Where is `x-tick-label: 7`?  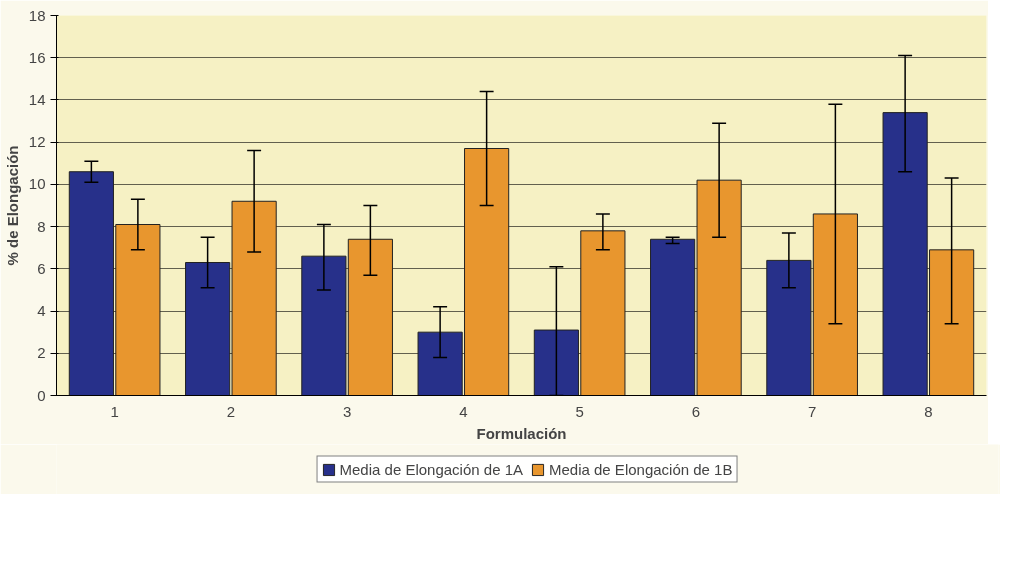 x-tick-label: 7 is located at coordinates (812, 411).